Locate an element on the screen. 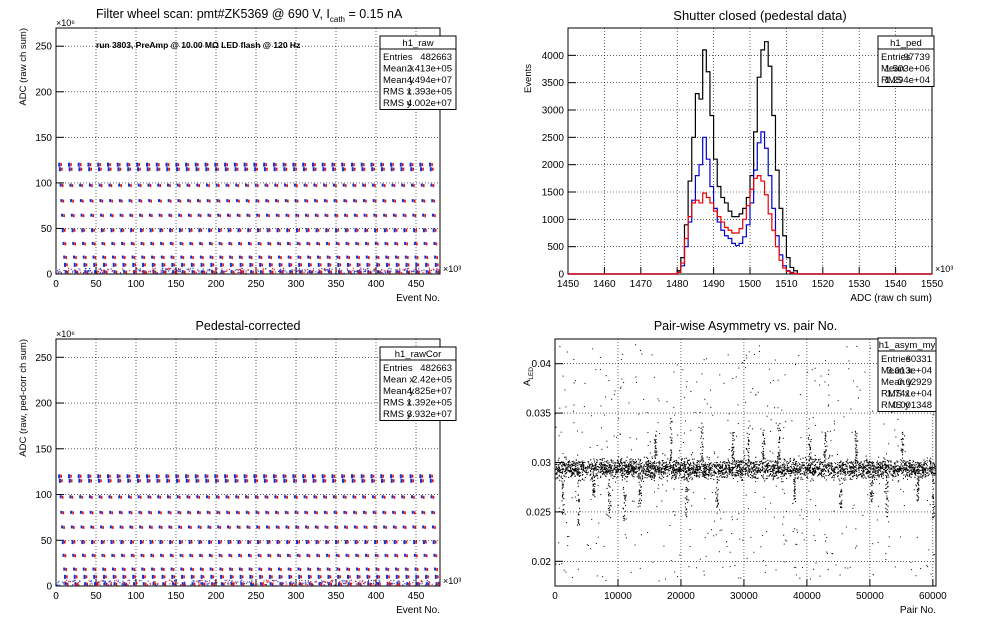 The image size is (996, 622). x-tick-label: 400 is located at coordinates (376, 284).